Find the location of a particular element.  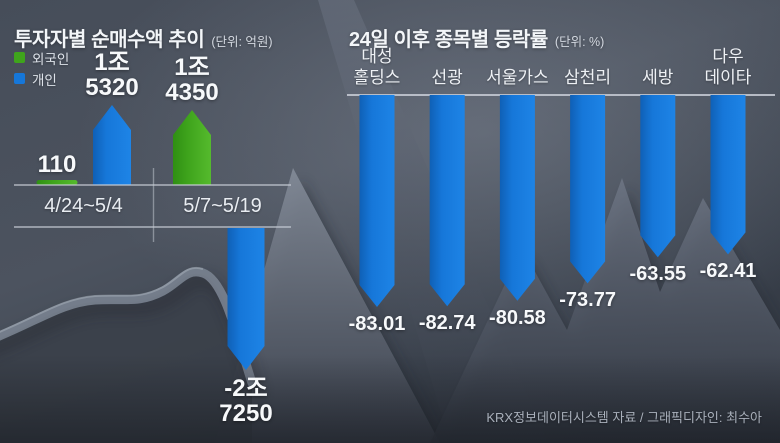

right-stock-value: -73.77 is located at coordinates (587, 300).